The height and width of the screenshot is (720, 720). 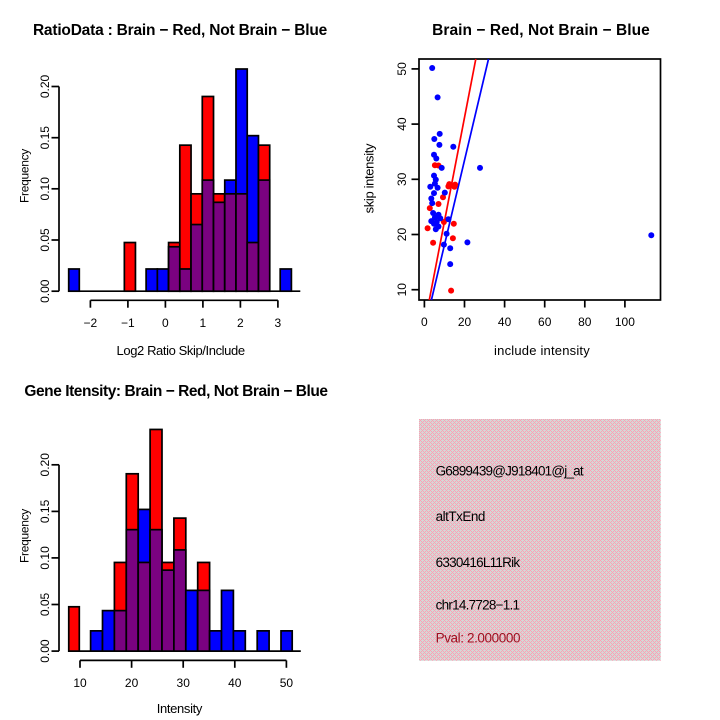 What do you see at coordinates (128, 323) in the screenshot?
I see `svg-text: −1` at bounding box center [128, 323].